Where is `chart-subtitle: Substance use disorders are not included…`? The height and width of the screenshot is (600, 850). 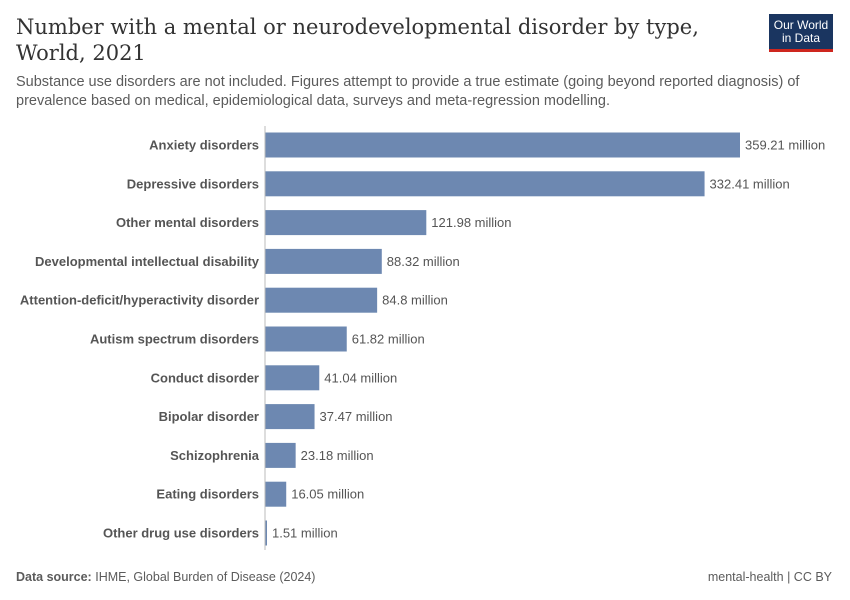 chart-subtitle: Substance use disorders are not included… is located at coordinates (408, 91).